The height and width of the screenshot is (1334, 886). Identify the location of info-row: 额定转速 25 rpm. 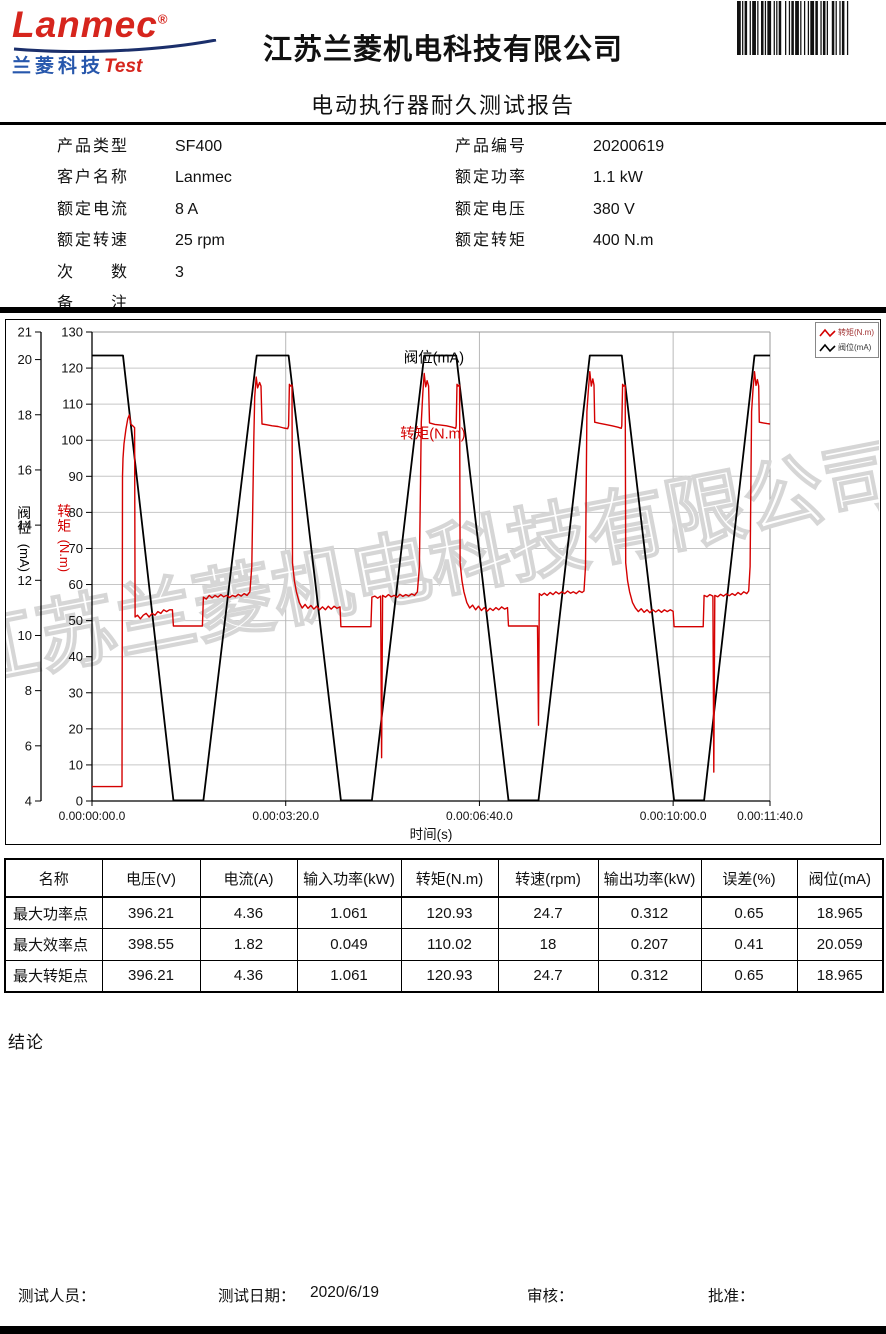
(227, 240).